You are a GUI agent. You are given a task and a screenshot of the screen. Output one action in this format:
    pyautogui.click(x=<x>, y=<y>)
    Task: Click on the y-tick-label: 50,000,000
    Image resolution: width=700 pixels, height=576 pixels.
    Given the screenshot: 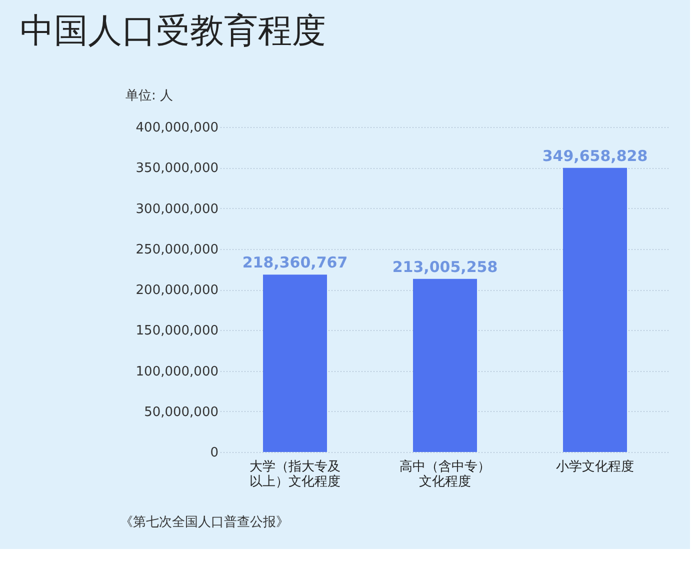 What is the action you would take?
    pyautogui.click(x=181, y=412)
    